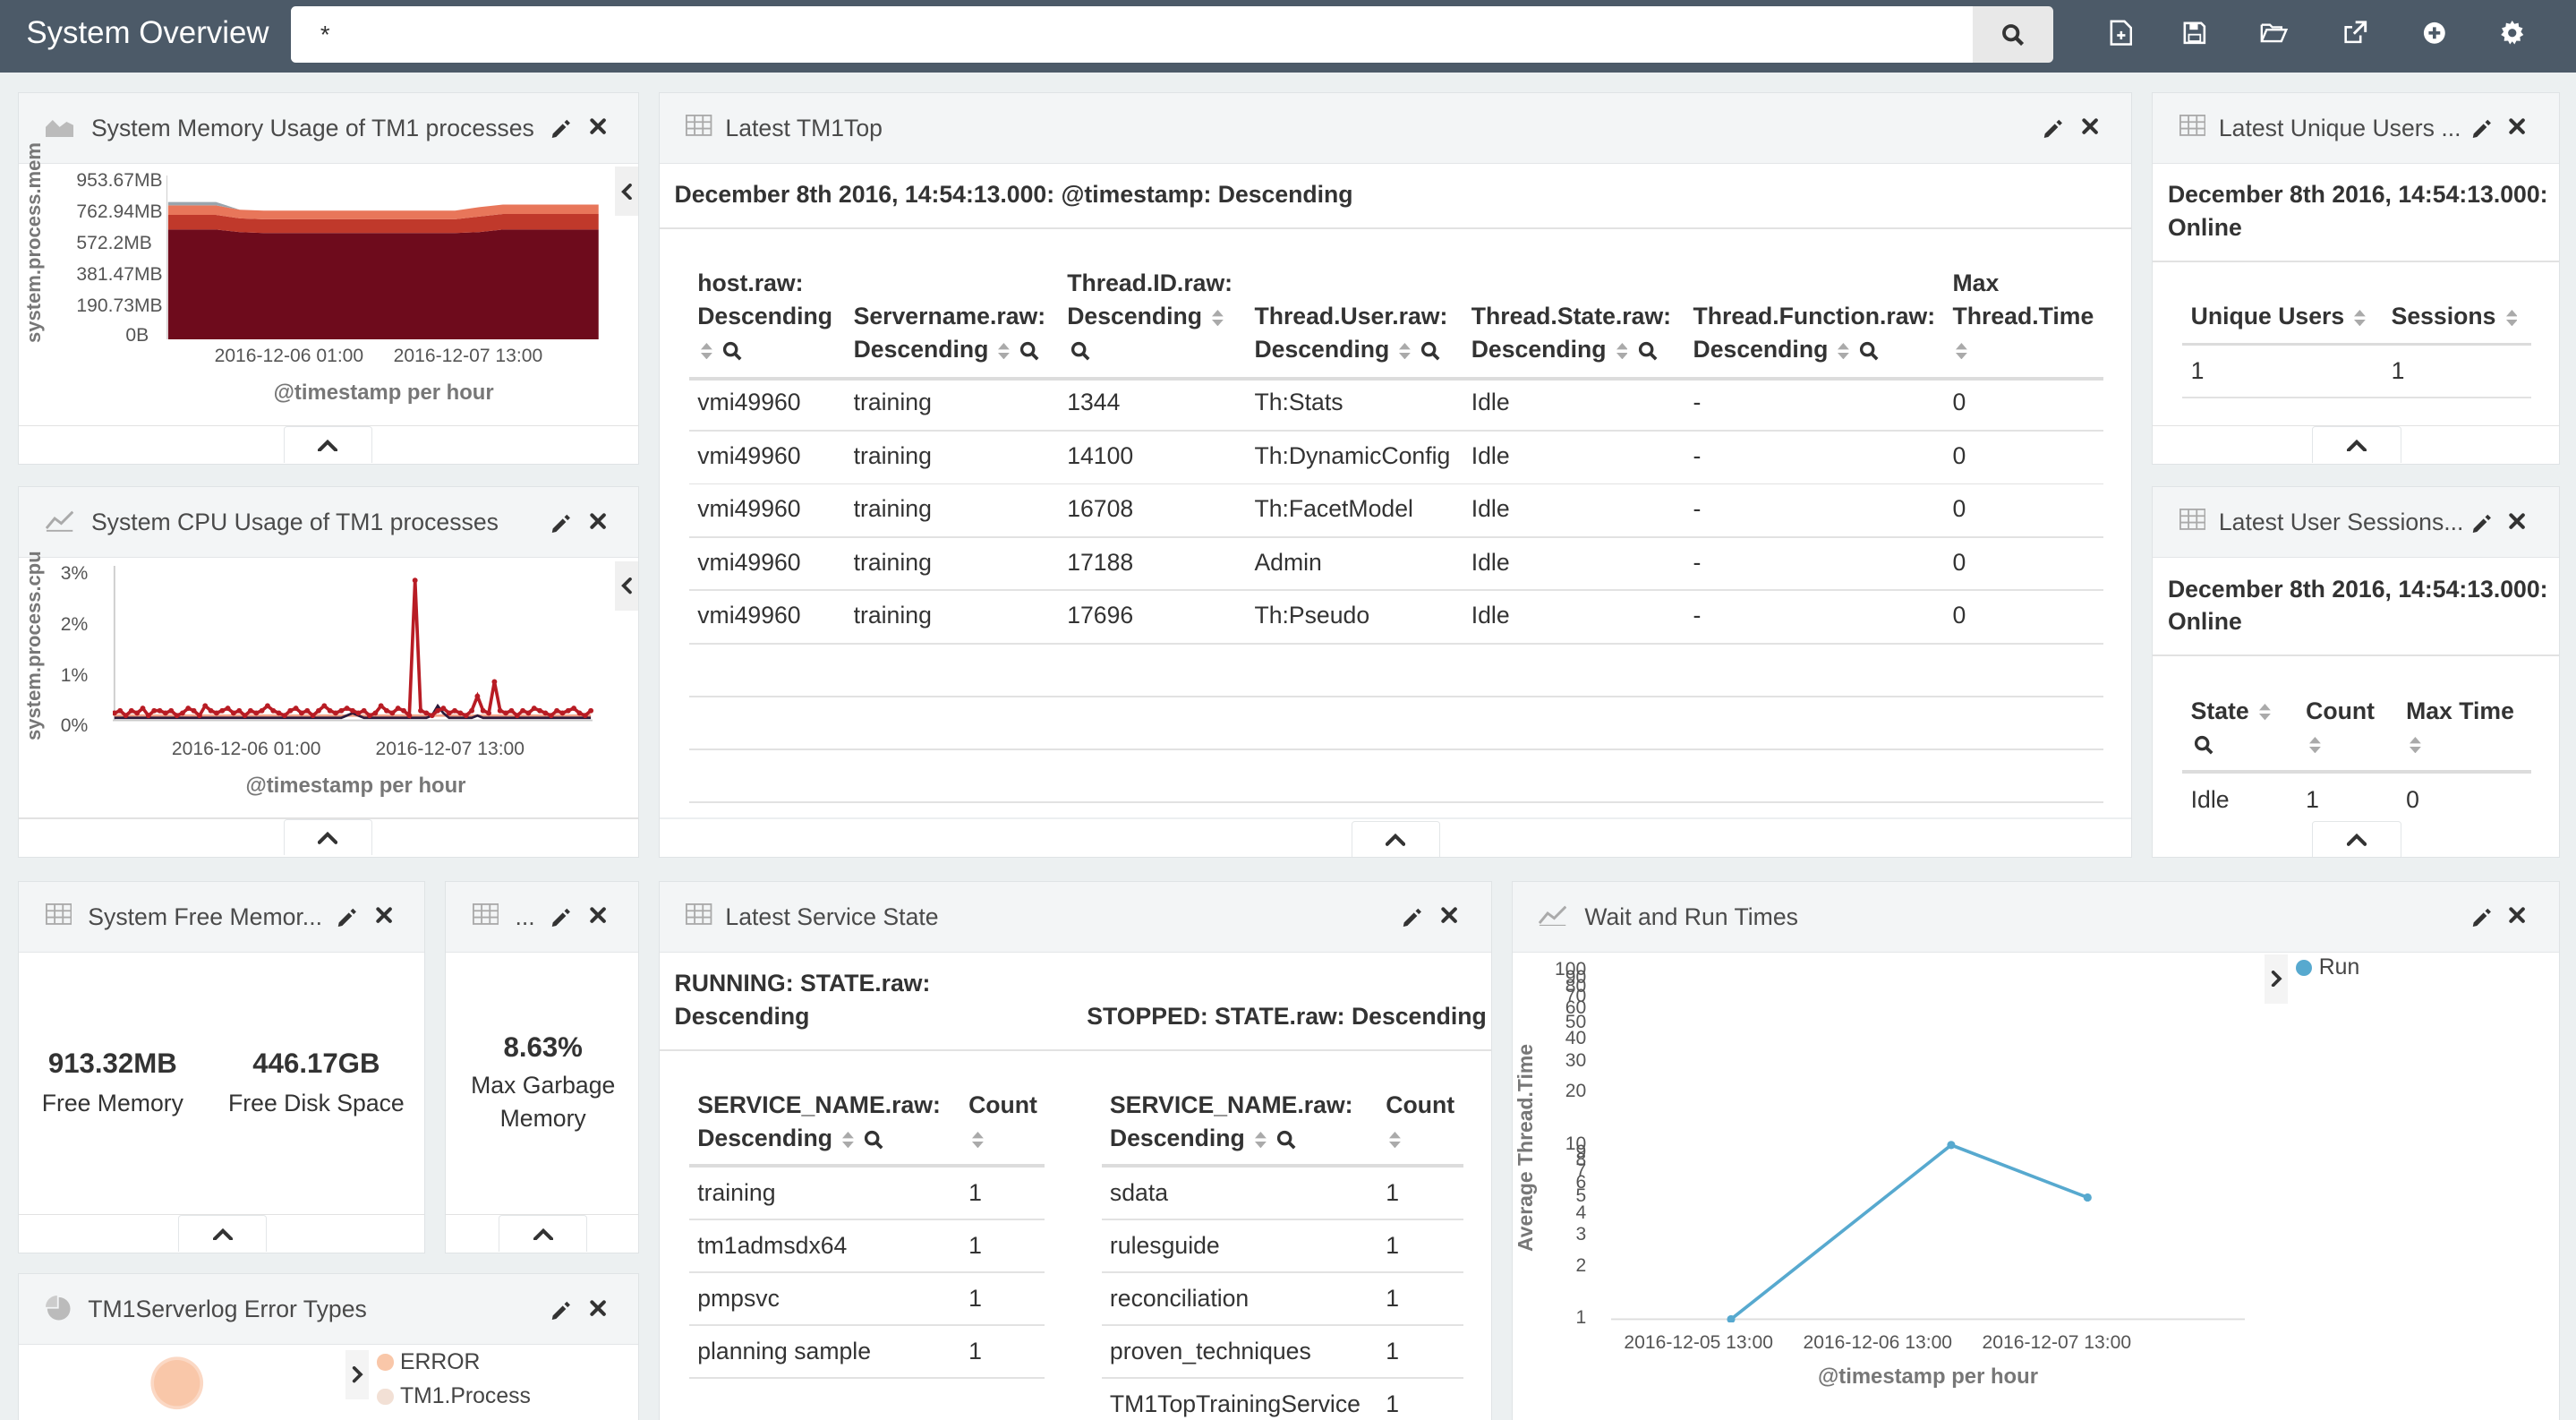  What do you see at coordinates (1691, 916) in the screenshot?
I see `panel-title: Wait and Run Times` at bounding box center [1691, 916].